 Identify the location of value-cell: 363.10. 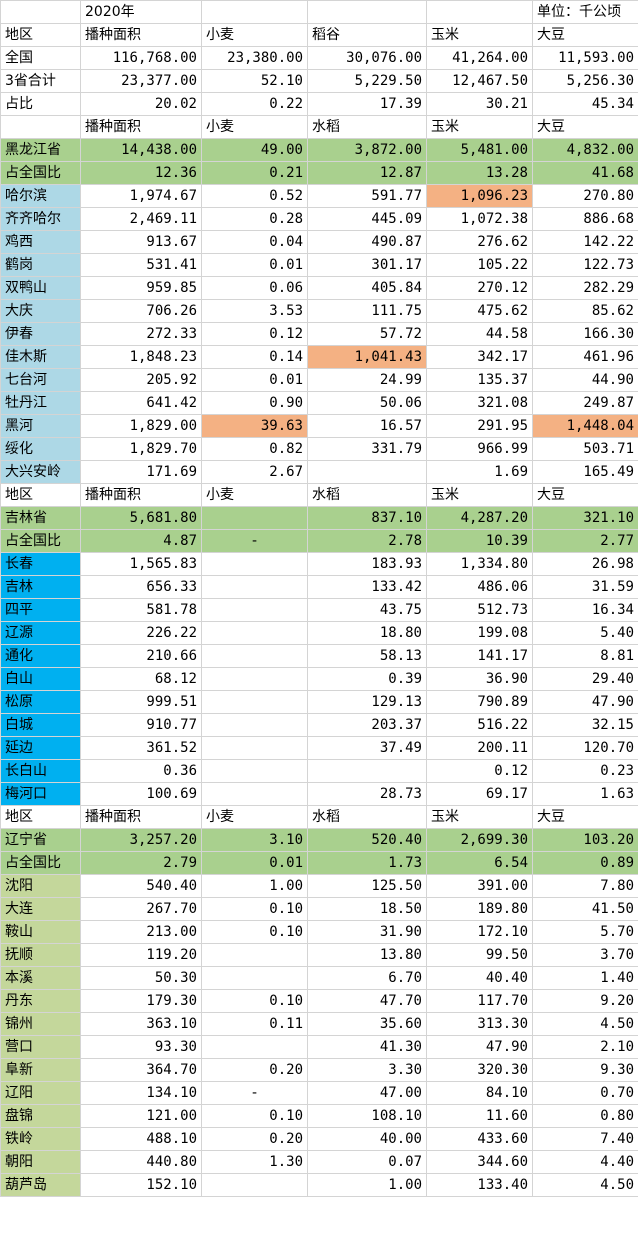
(141, 1024).